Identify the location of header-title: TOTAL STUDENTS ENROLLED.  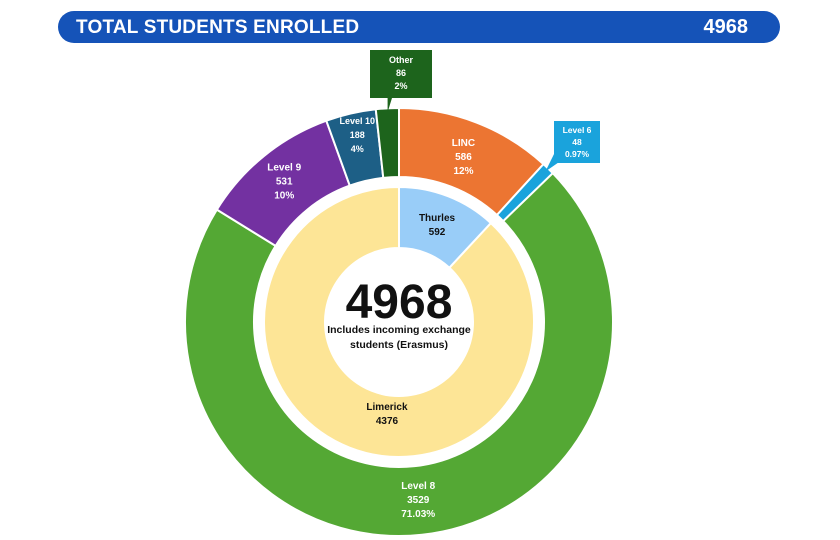
(218, 27).